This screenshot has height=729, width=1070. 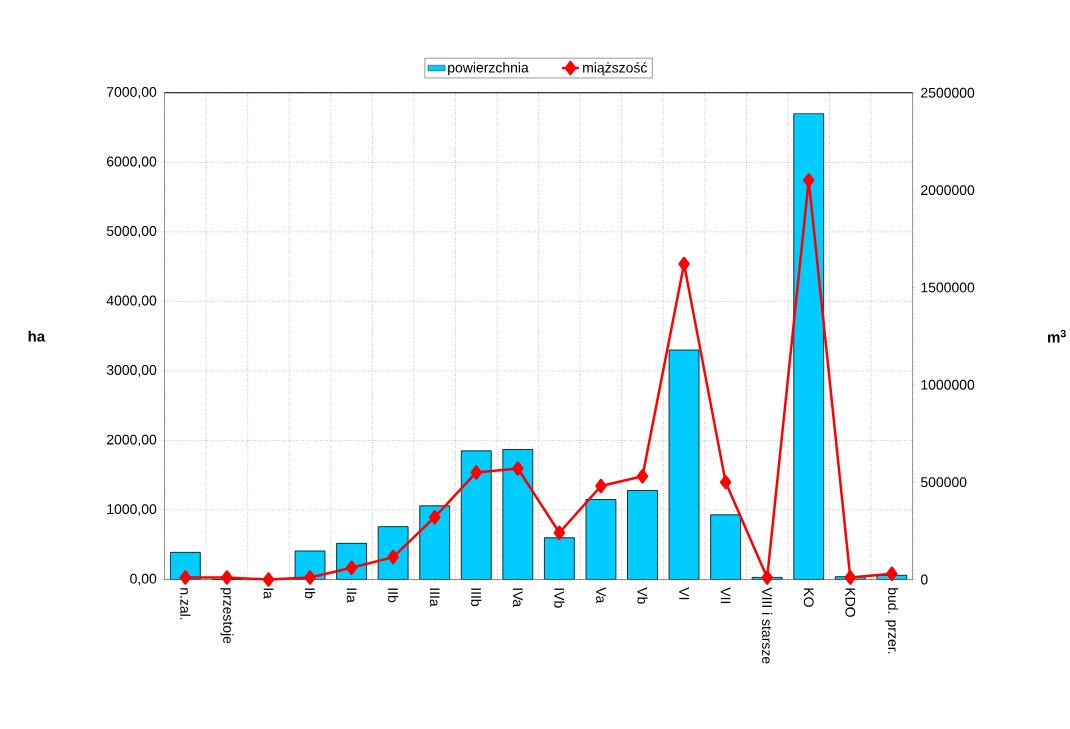 What do you see at coordinates (948, 92) in the screenshot?
I see `y2-tick-label: 2500000` at bounding box center [948, 92].